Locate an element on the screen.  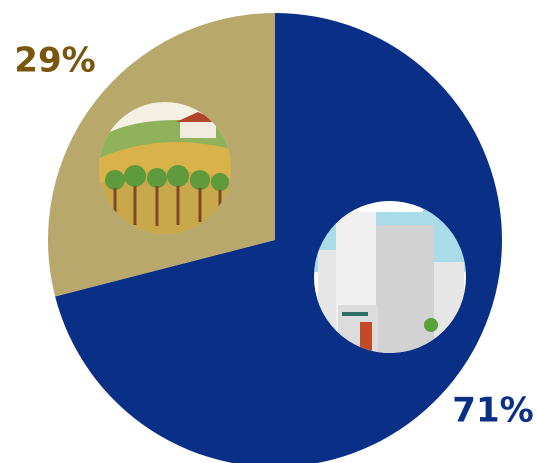
value-label: 71% is located at coordinates (492, 411).